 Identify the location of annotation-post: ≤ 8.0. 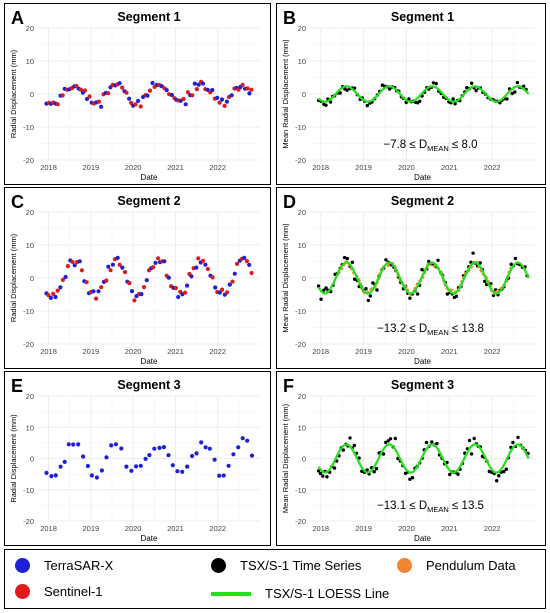
(463, 145).